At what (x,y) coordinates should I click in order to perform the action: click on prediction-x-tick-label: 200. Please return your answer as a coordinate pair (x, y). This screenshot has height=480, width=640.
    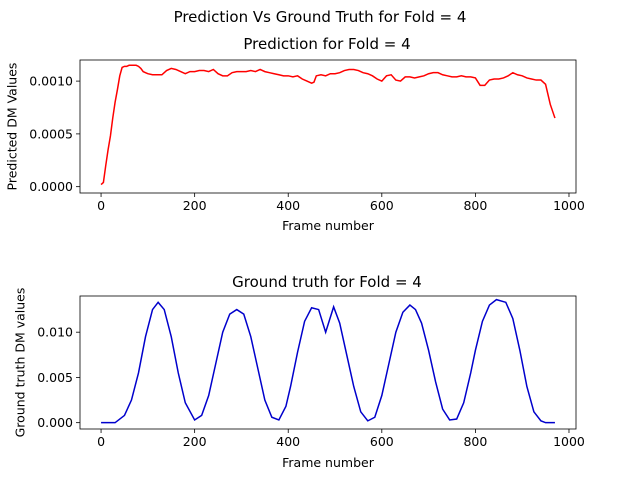
    Looking at the image, I should click on (195, 205).